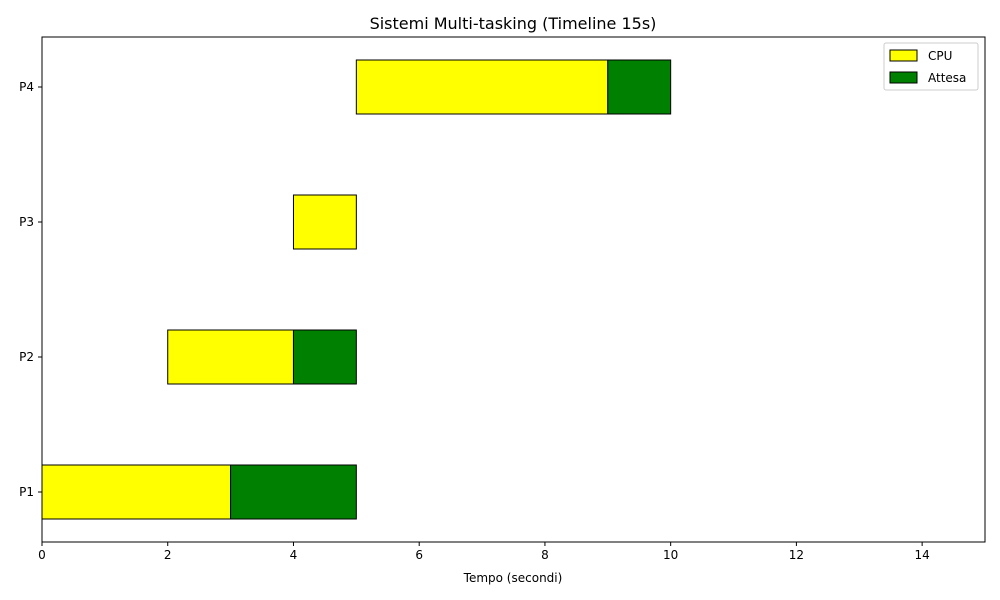 The image size is (1000, 600). What do you see at coordinates (931, 66) in the screenshot?
I see `legend: CPU Attesa` at bounding box center [931, 66].